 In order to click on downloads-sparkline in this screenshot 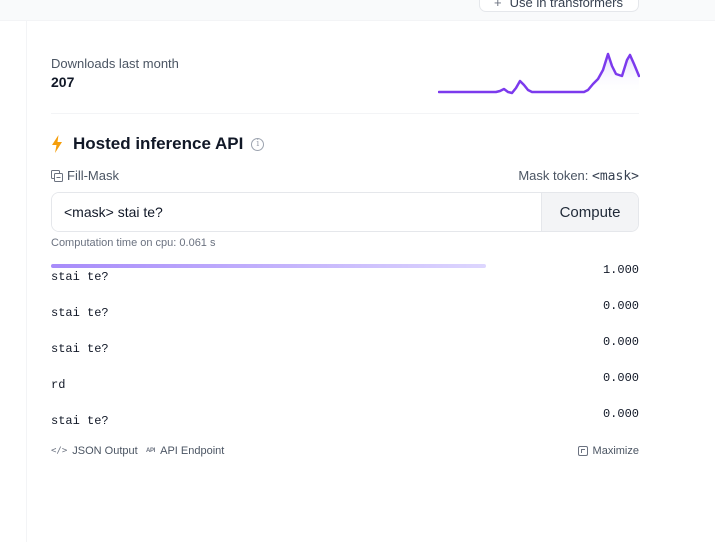, I will do `click(539, 73)`.